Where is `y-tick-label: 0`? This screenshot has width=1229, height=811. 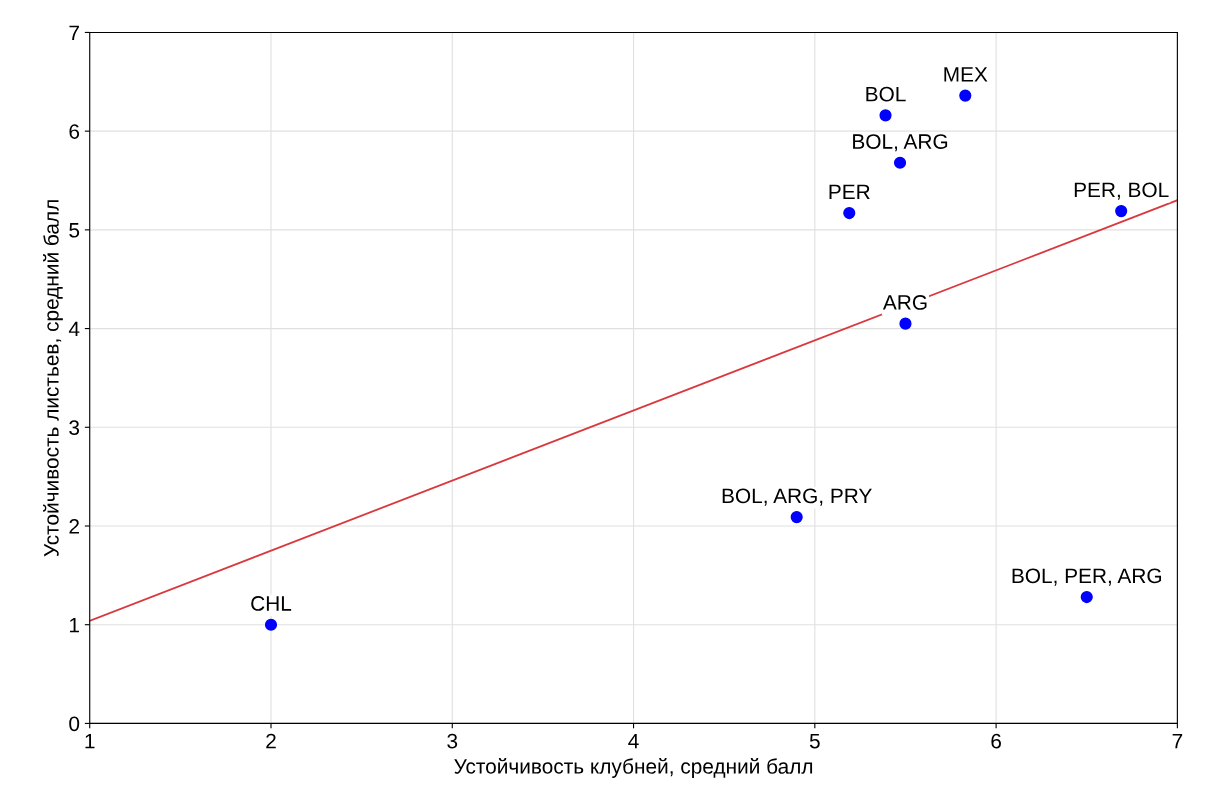
y-tick-label: 0 is located at coordinates (74, 724).